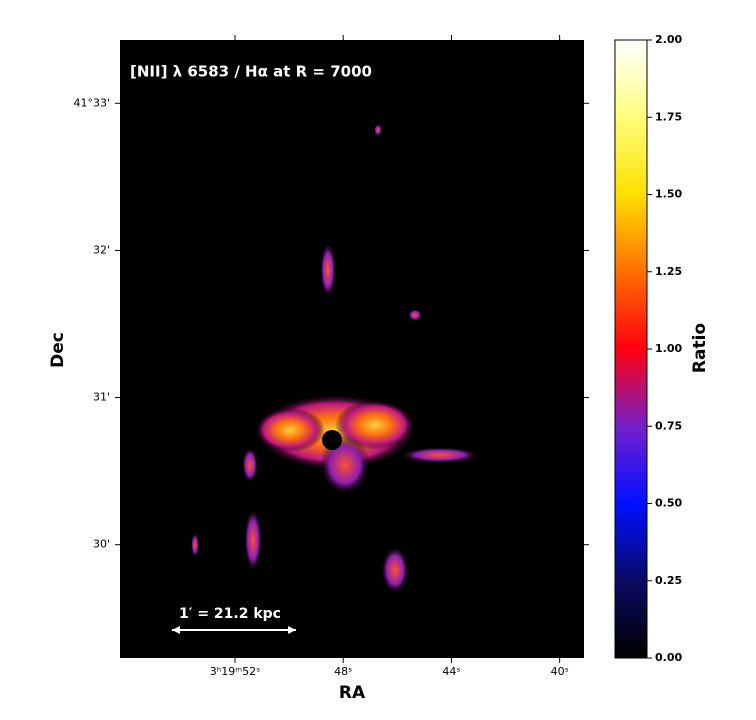  I want to click on scale-bar-label: 1′ = 21.2 kpc, so click(230, 614).